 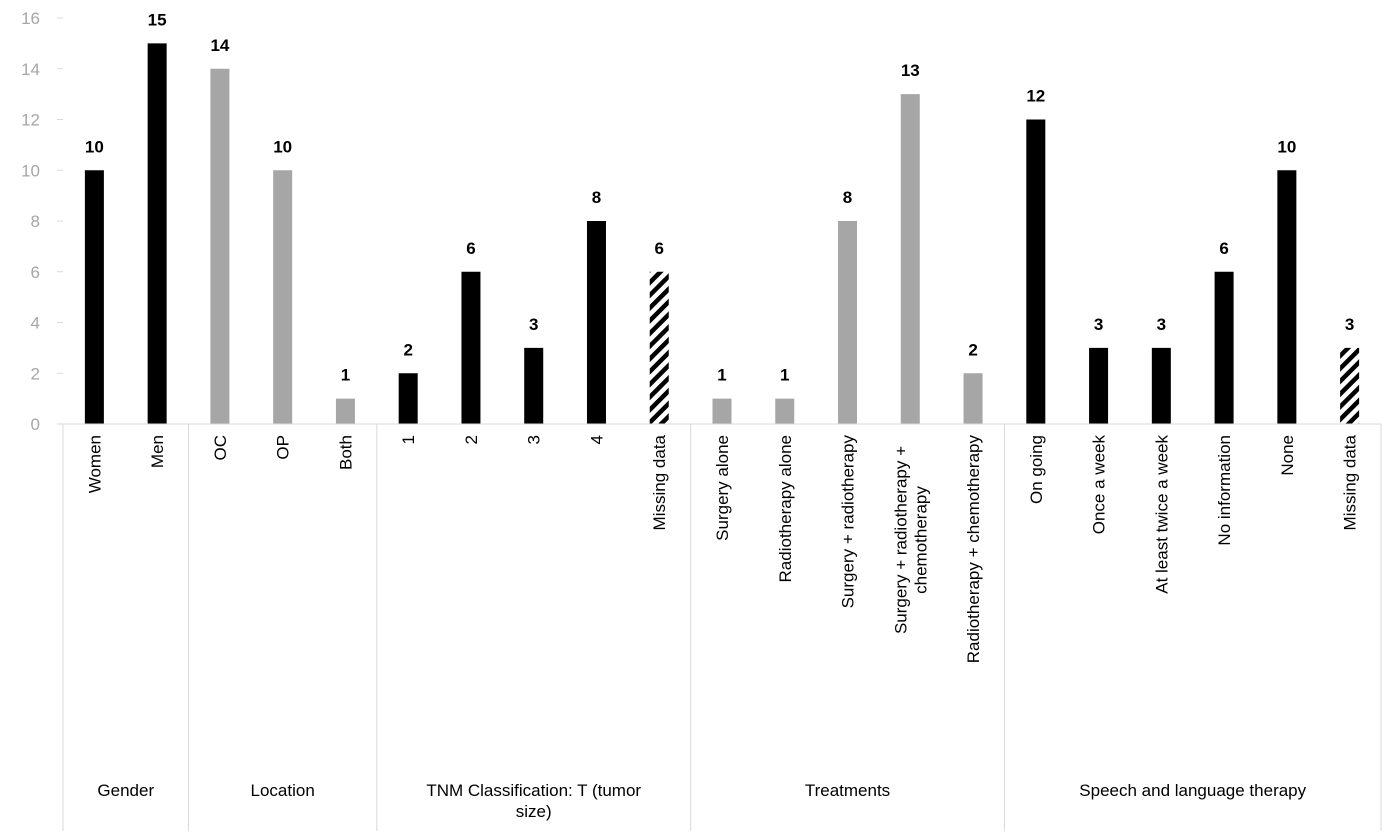 I want to click on y-axis: 0 2 4 6 8 10 12 14 16, so click(x=42, y=221).